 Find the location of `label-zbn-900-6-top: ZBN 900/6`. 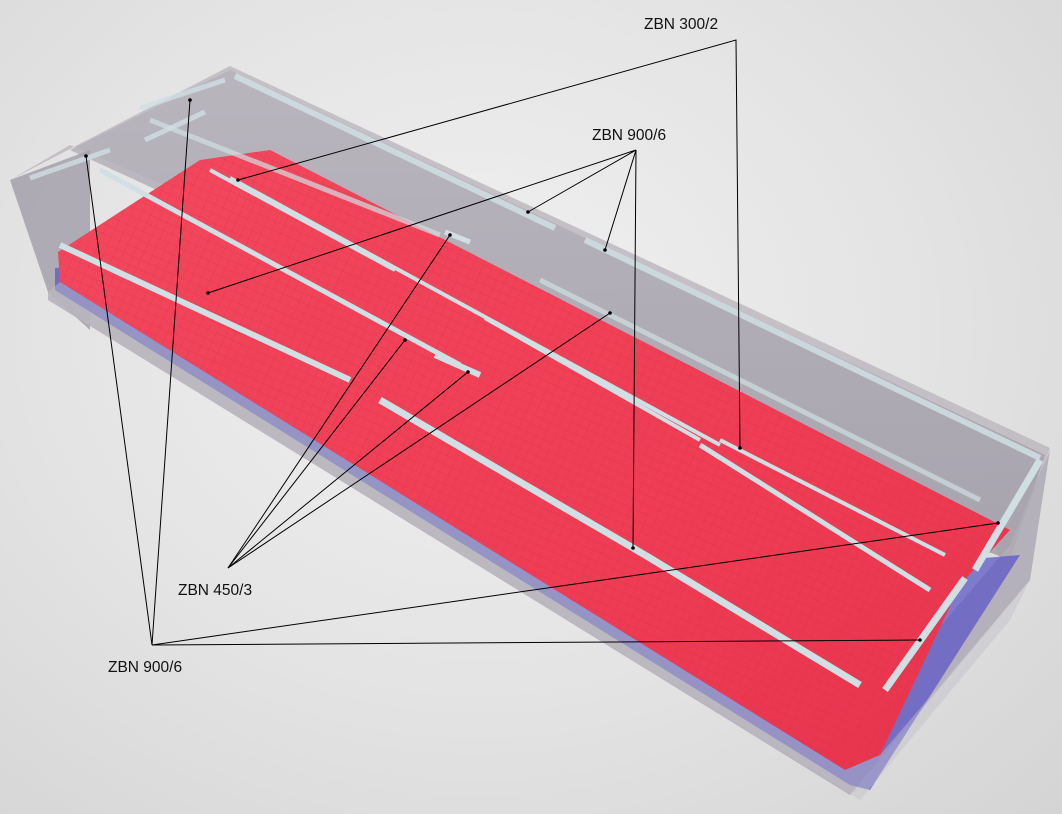

label-zbn-900-6-top: ZBN 900/6 is located at coordinates (629, 135).